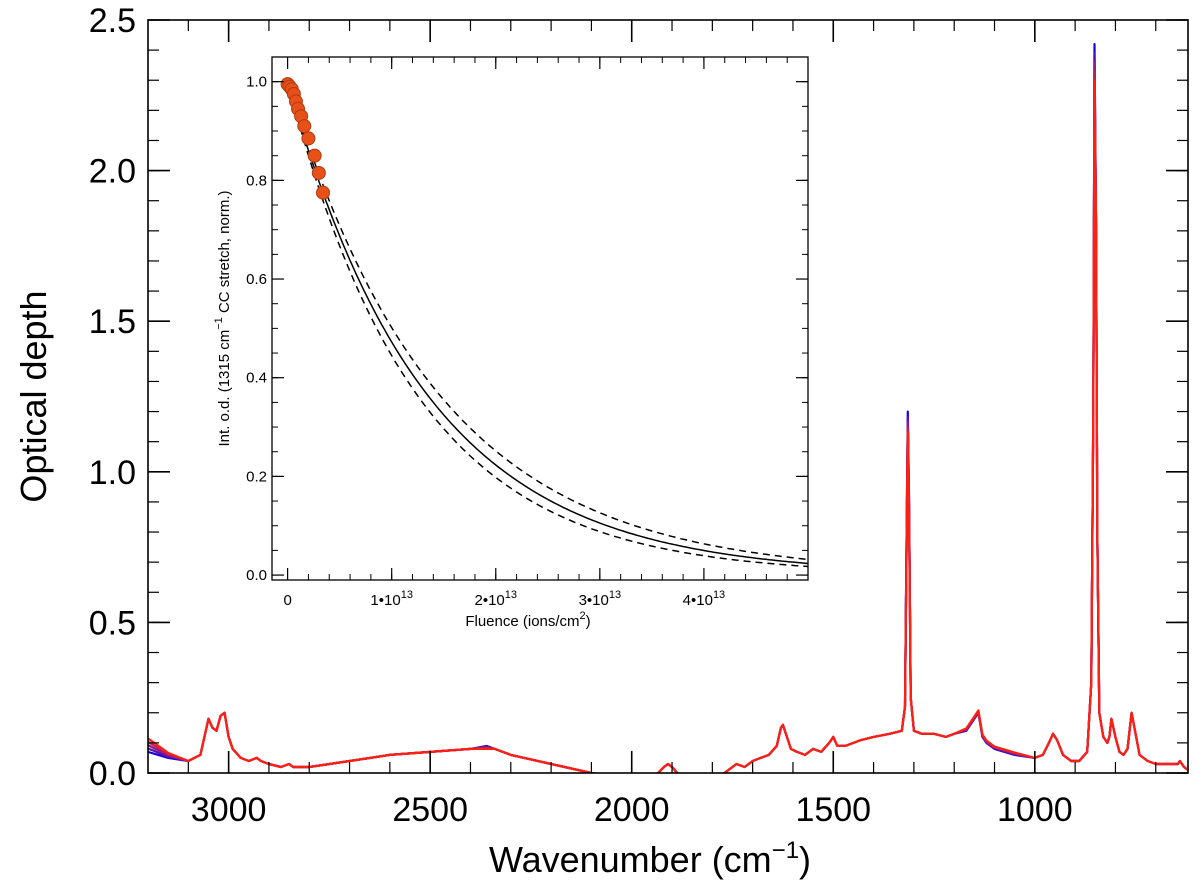  I want to click on x-tick-label: 2500, so click(430, 810).